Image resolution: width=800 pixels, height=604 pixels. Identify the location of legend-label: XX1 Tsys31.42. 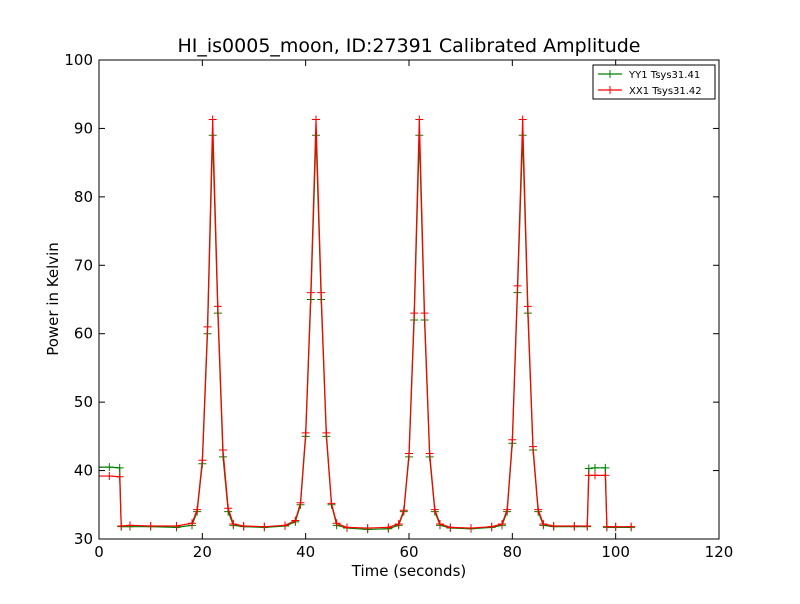
(665, 91).